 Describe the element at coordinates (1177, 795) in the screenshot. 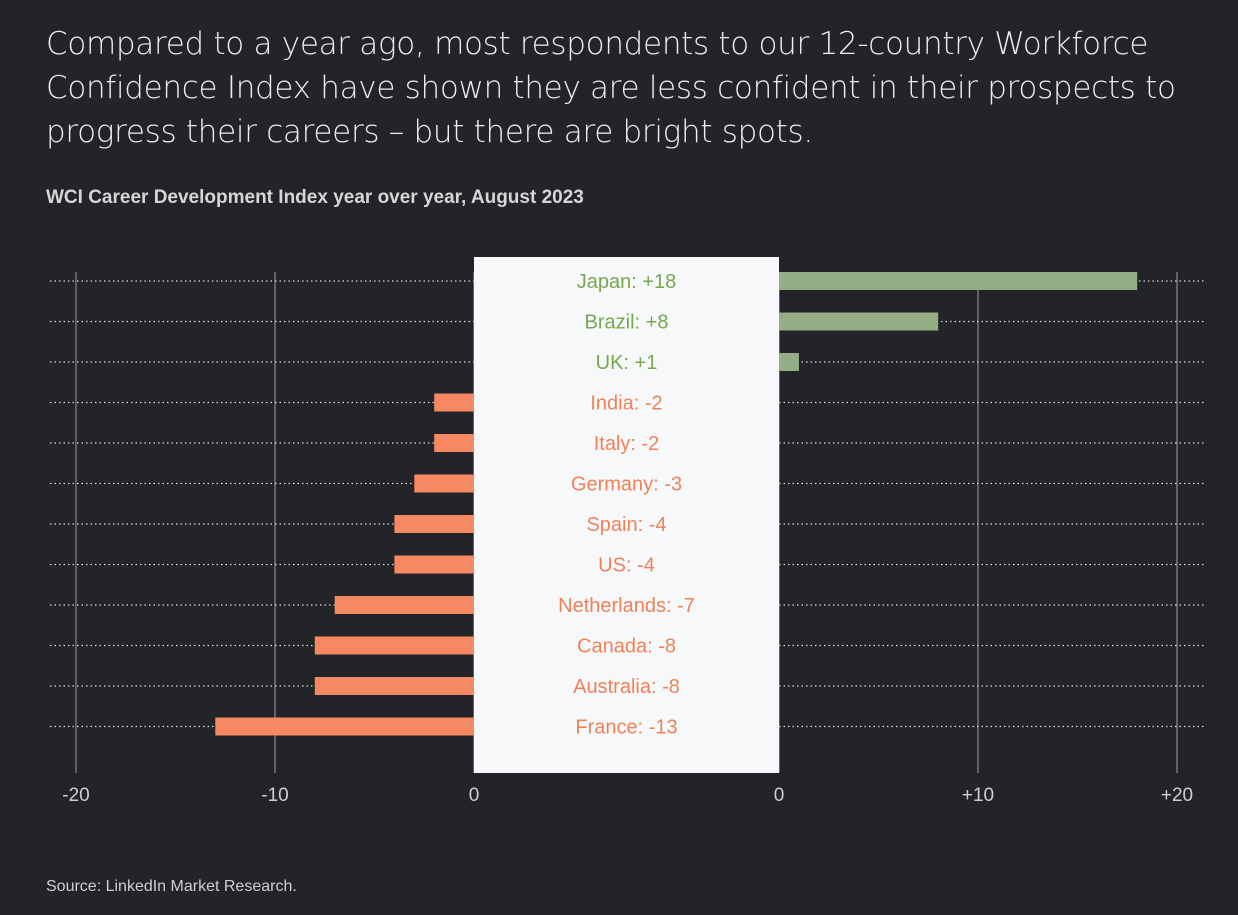

I see `tick-label-pos: +20` at that location.